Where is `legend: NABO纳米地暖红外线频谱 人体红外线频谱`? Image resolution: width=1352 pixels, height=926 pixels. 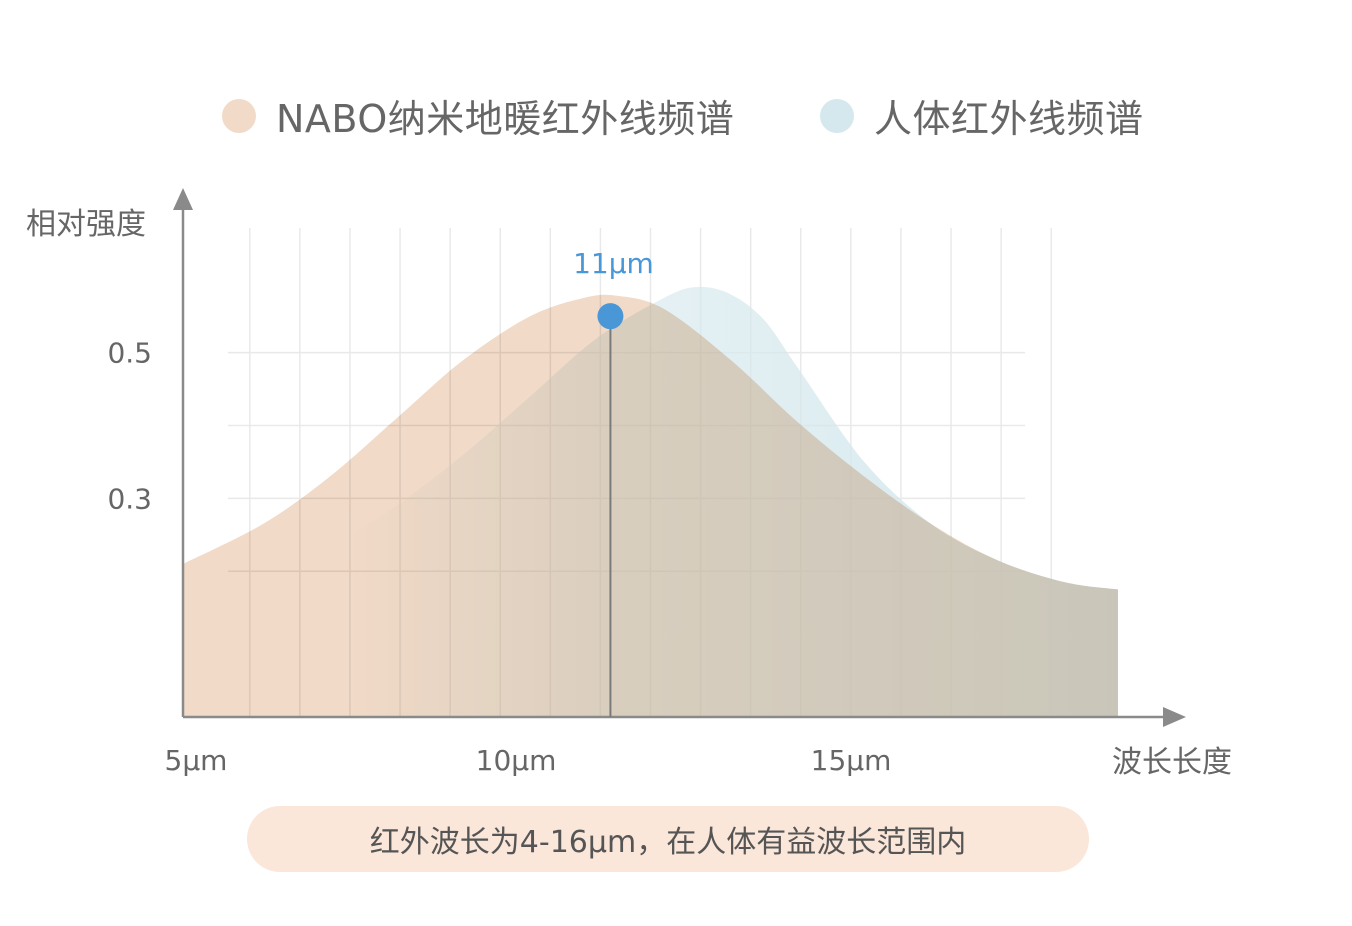 legend: NABO纳米地暖红外线频谱 人体红外线频谱 is located at coordinates (676, 118).